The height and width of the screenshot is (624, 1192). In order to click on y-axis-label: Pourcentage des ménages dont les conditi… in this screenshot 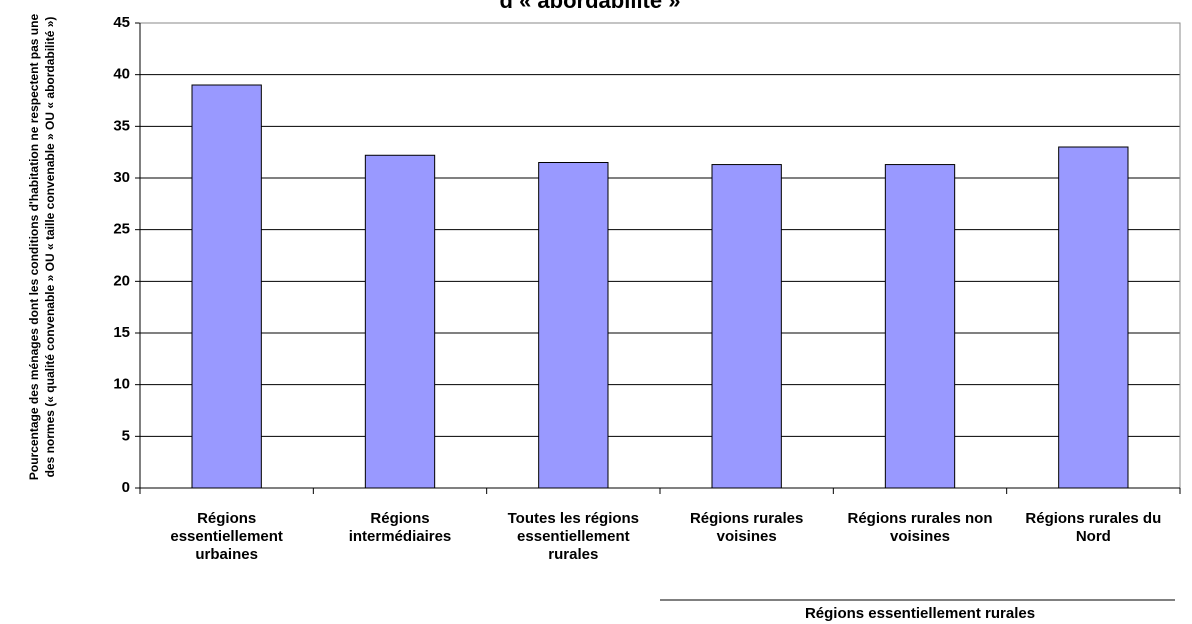, I will do `click(42, 247)`.